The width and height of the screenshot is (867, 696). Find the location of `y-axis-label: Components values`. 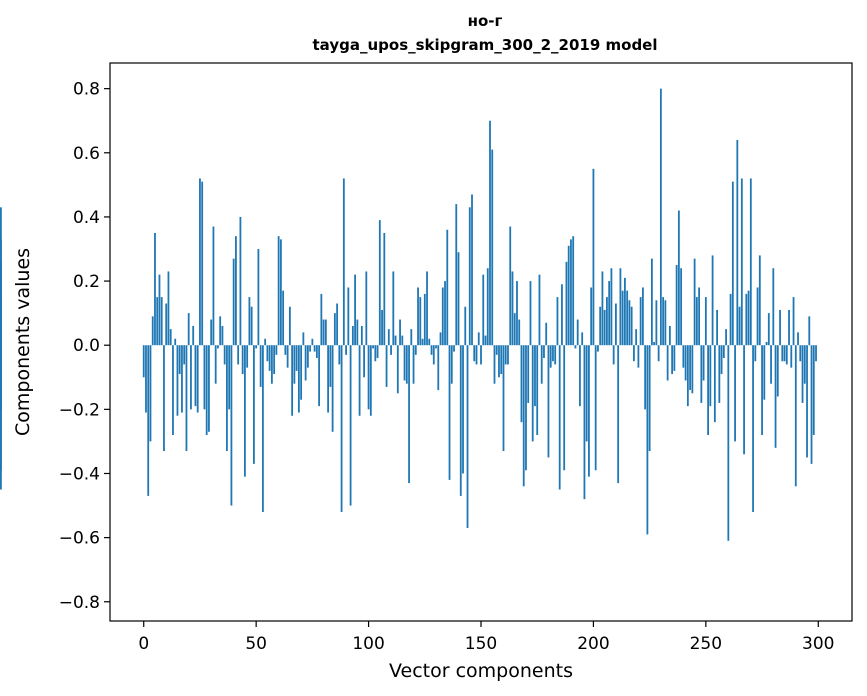

y-axis-label: Components values is located at coordinates (23, 342).